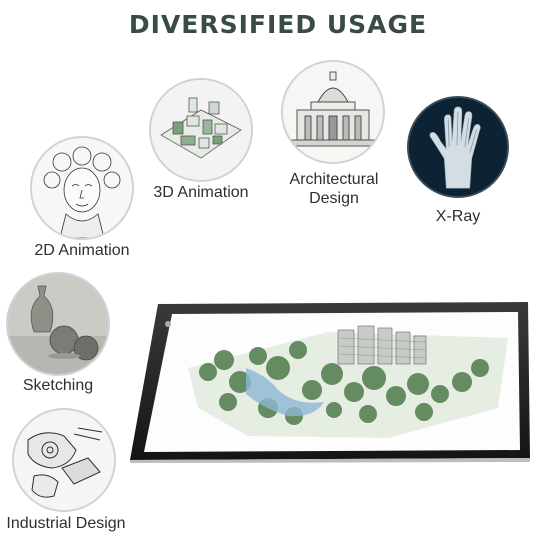 The height and width of the screenshot is (538, 556). I want to click on mechanical-sketch-icon, so click(64, 460).